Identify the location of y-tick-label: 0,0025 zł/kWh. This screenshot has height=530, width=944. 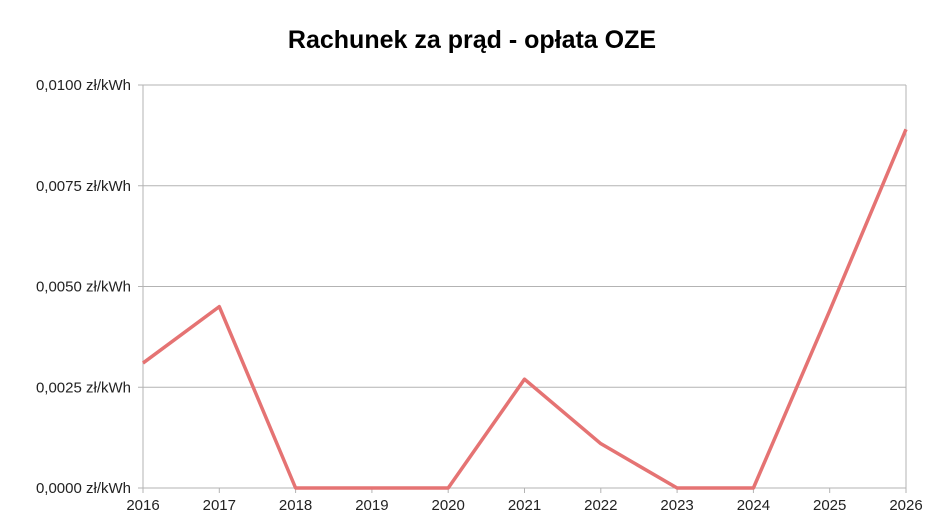
(83, 387).